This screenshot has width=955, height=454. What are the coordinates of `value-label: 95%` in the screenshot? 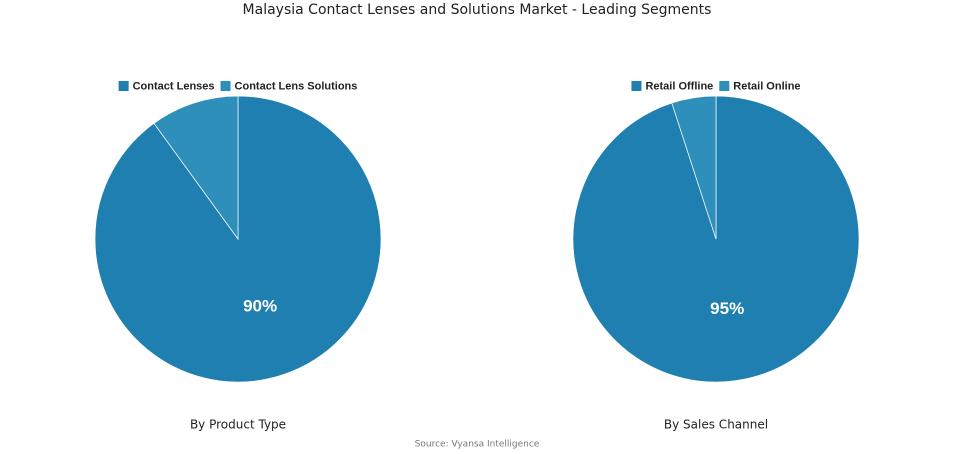 It's located at (727, 308).